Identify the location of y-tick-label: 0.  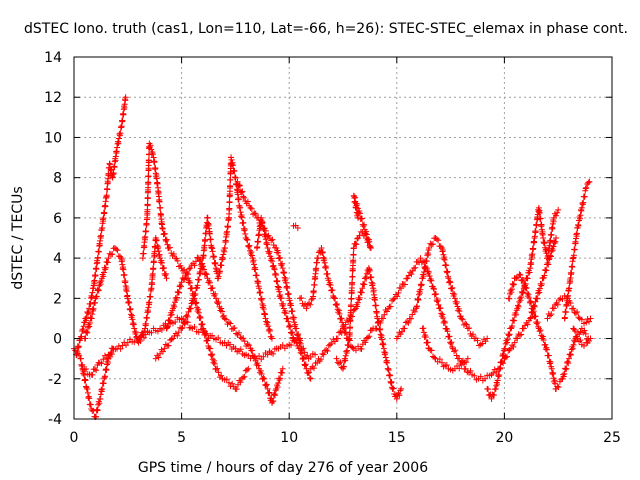
(57, 340).